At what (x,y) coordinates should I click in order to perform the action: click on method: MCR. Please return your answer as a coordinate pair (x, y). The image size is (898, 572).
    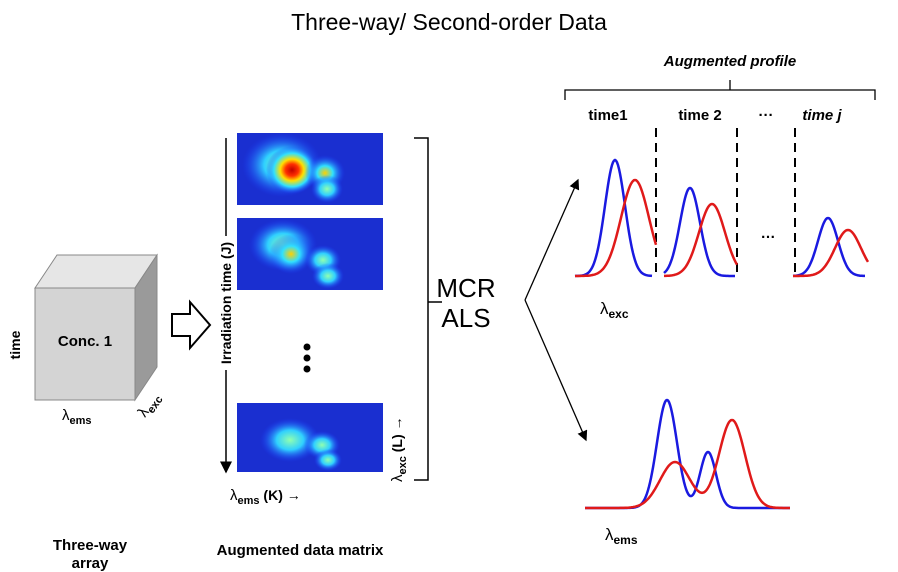
    Looking at the image, I should click on (465, 288).